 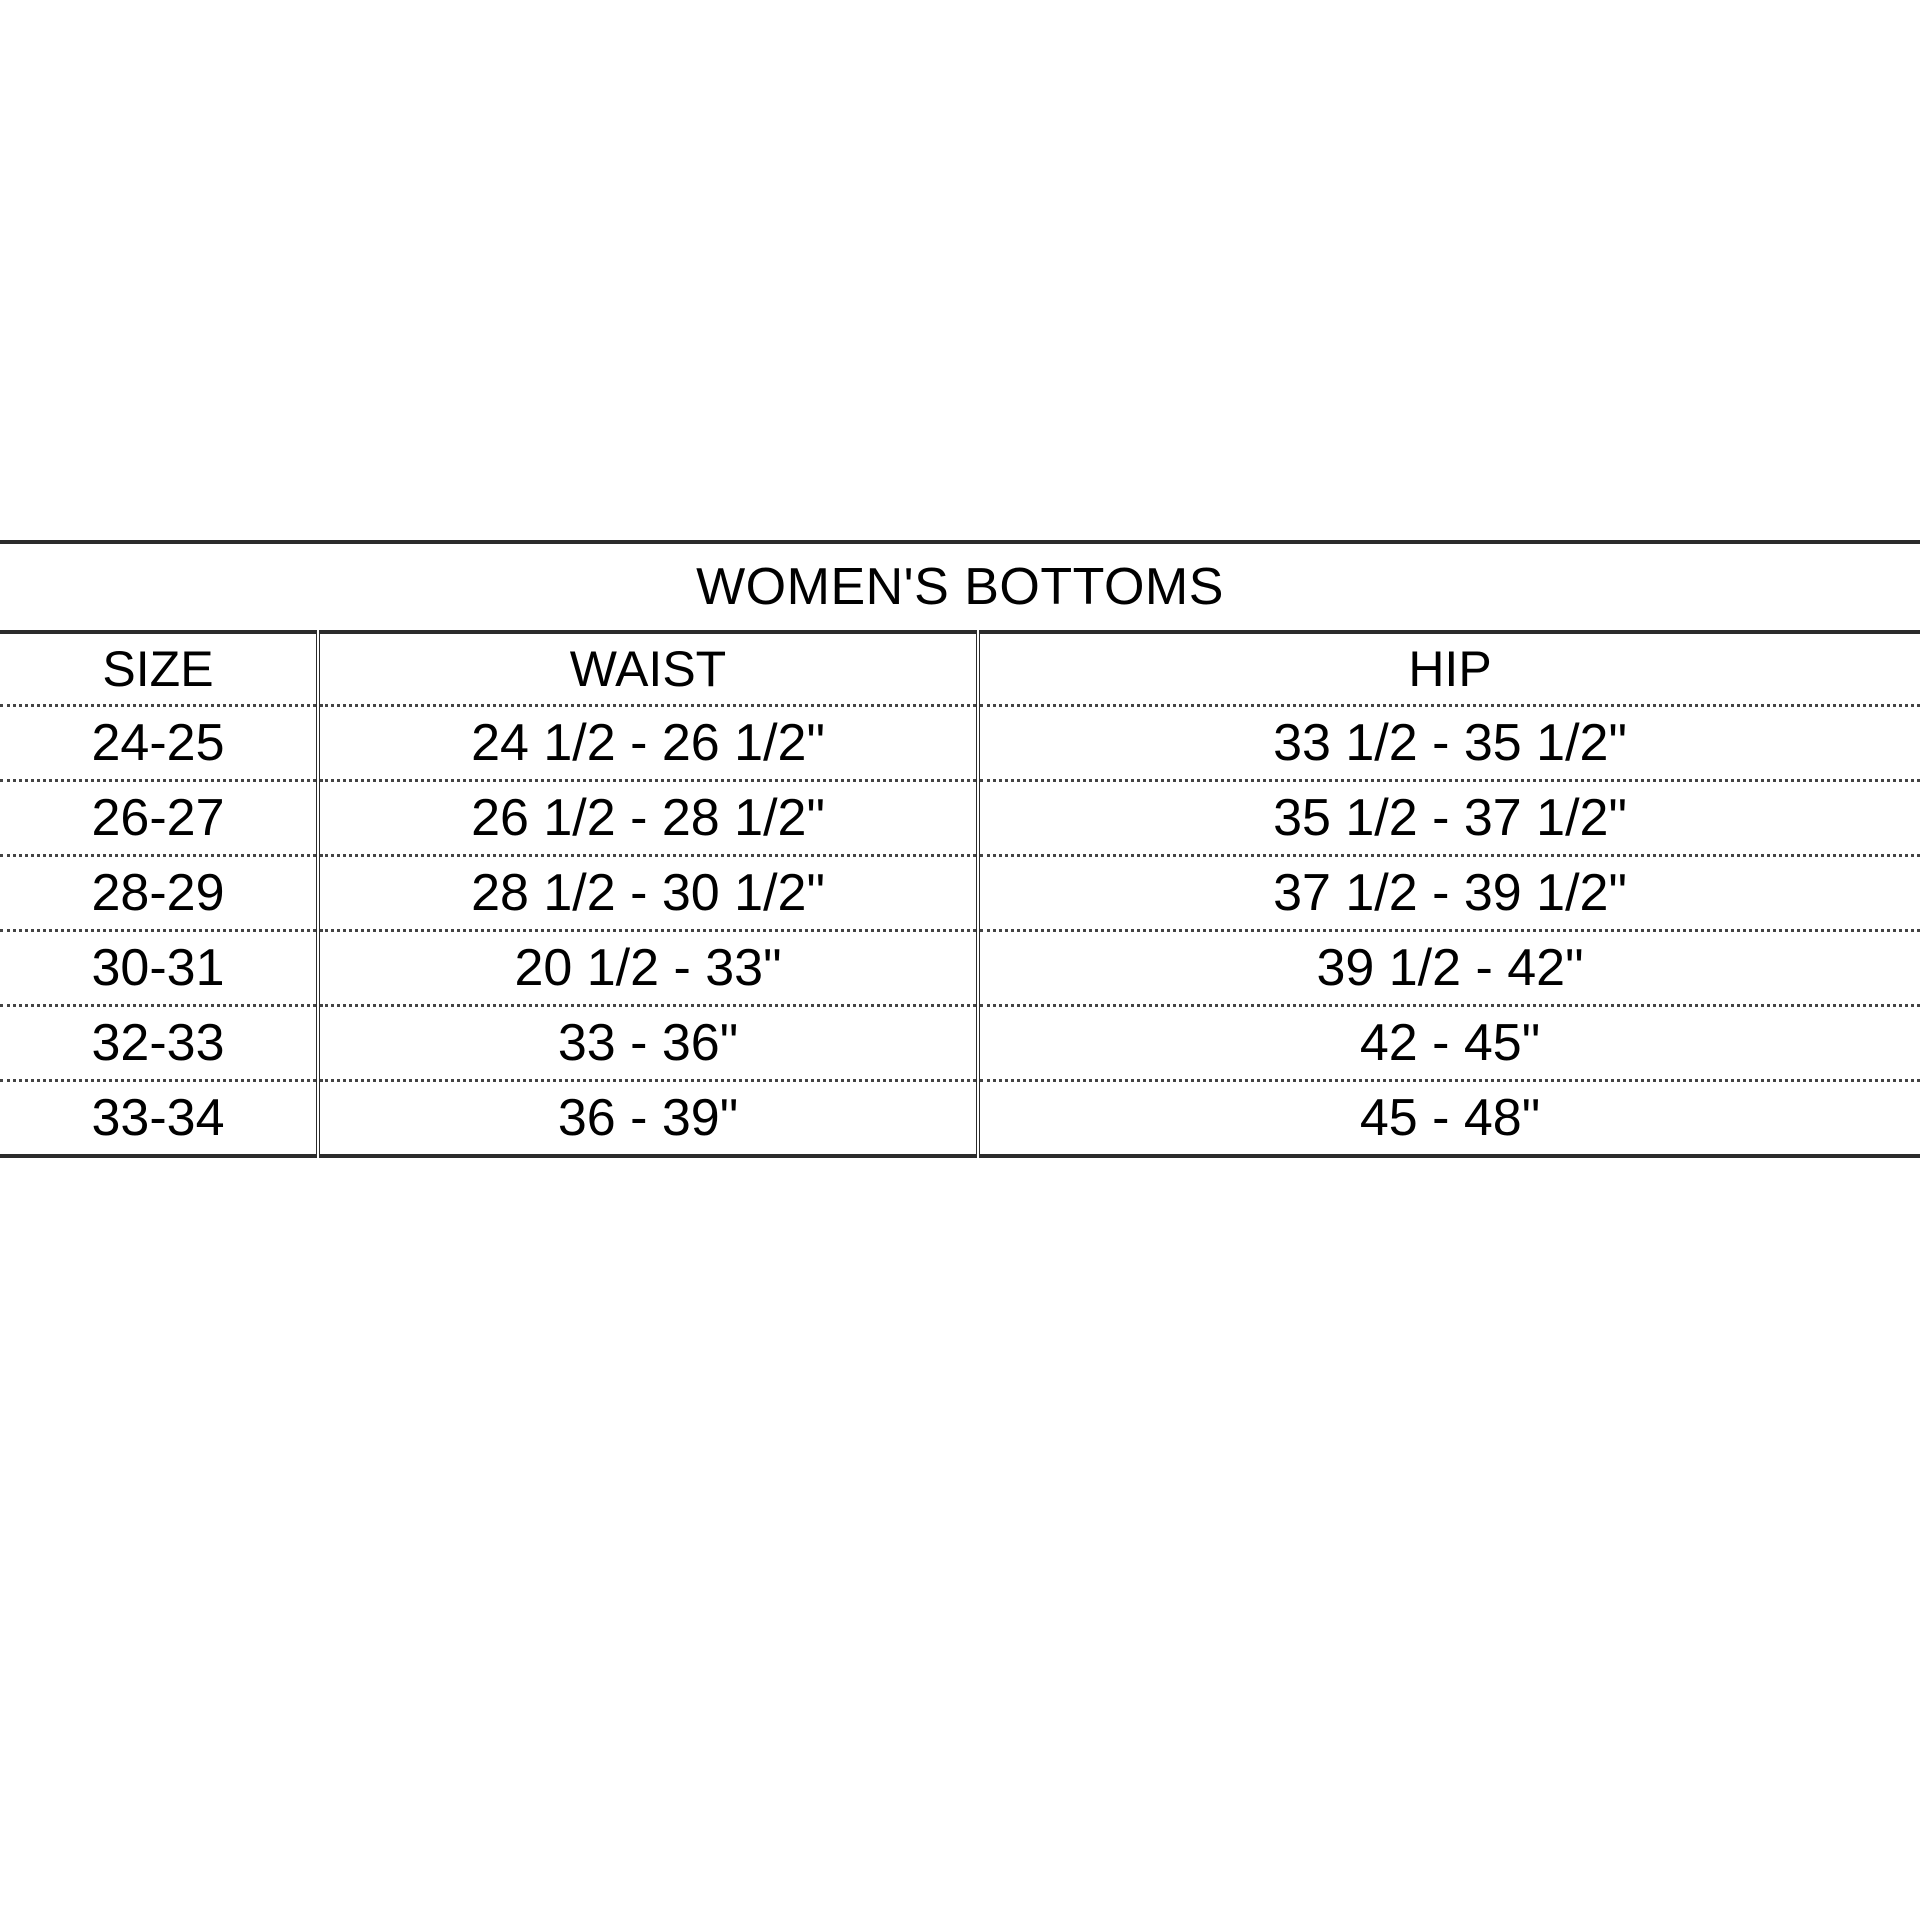 What do you see at coordinates (1449, 742) in the screenshot?
I see `cell-hip: 33 1/2 - 35 1/2"` at bounding box center [1449, 742].